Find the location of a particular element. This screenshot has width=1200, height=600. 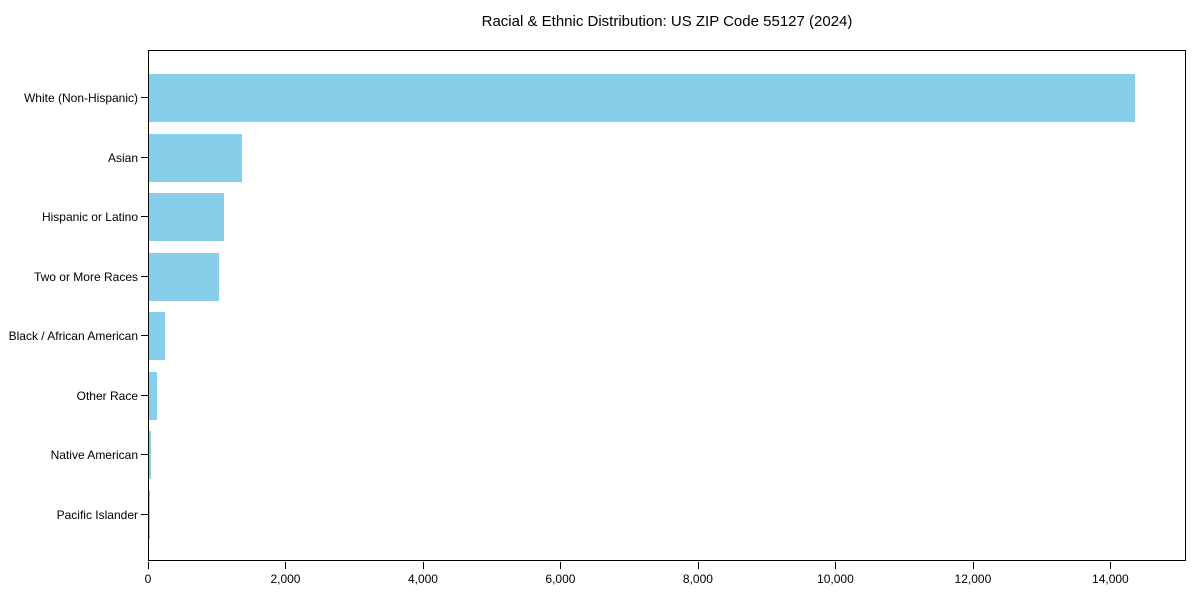

ytick-hispanic-or-latino is located at coordinates (144, 217).